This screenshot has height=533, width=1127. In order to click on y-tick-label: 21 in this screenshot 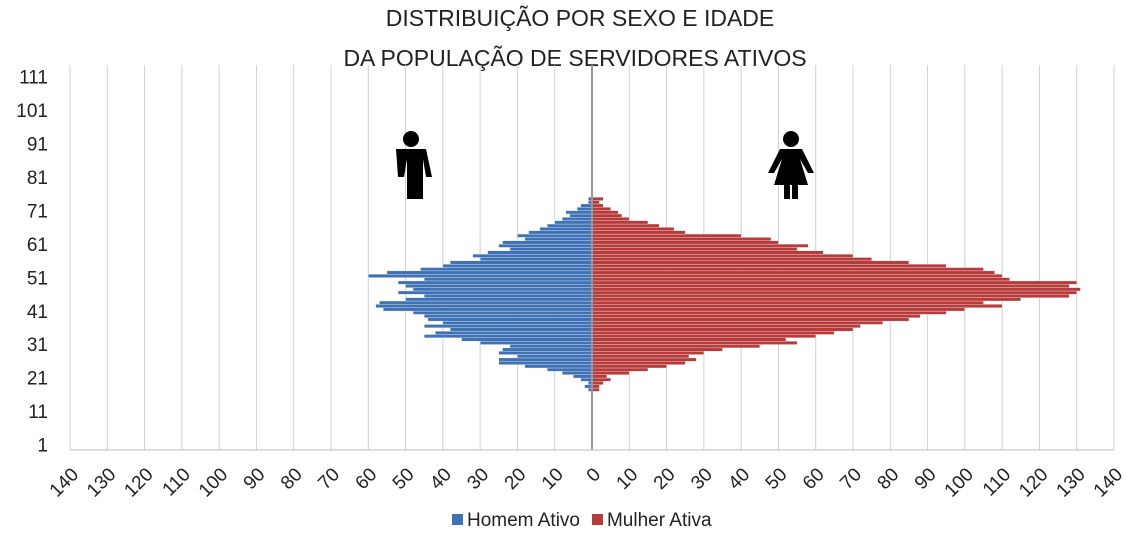, I will do `click(37, 379)`.